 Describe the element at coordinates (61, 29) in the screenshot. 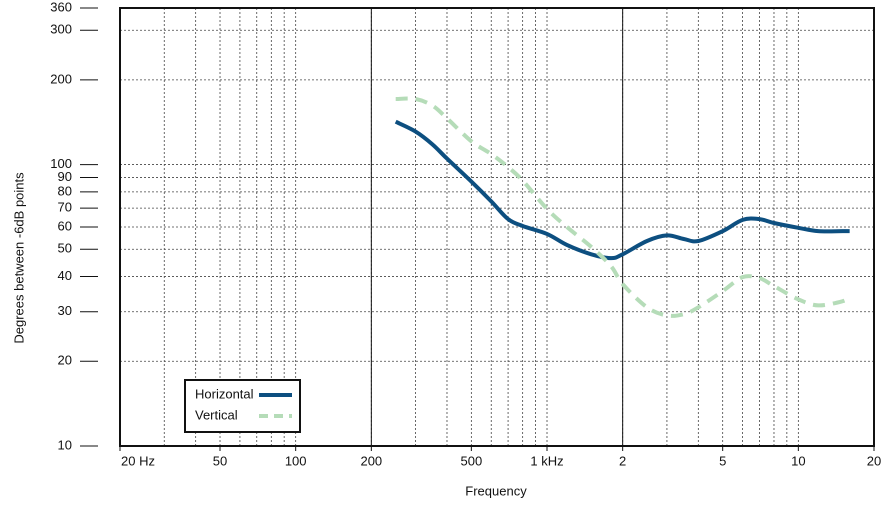

I see `y-tick-label: 300` at that location.